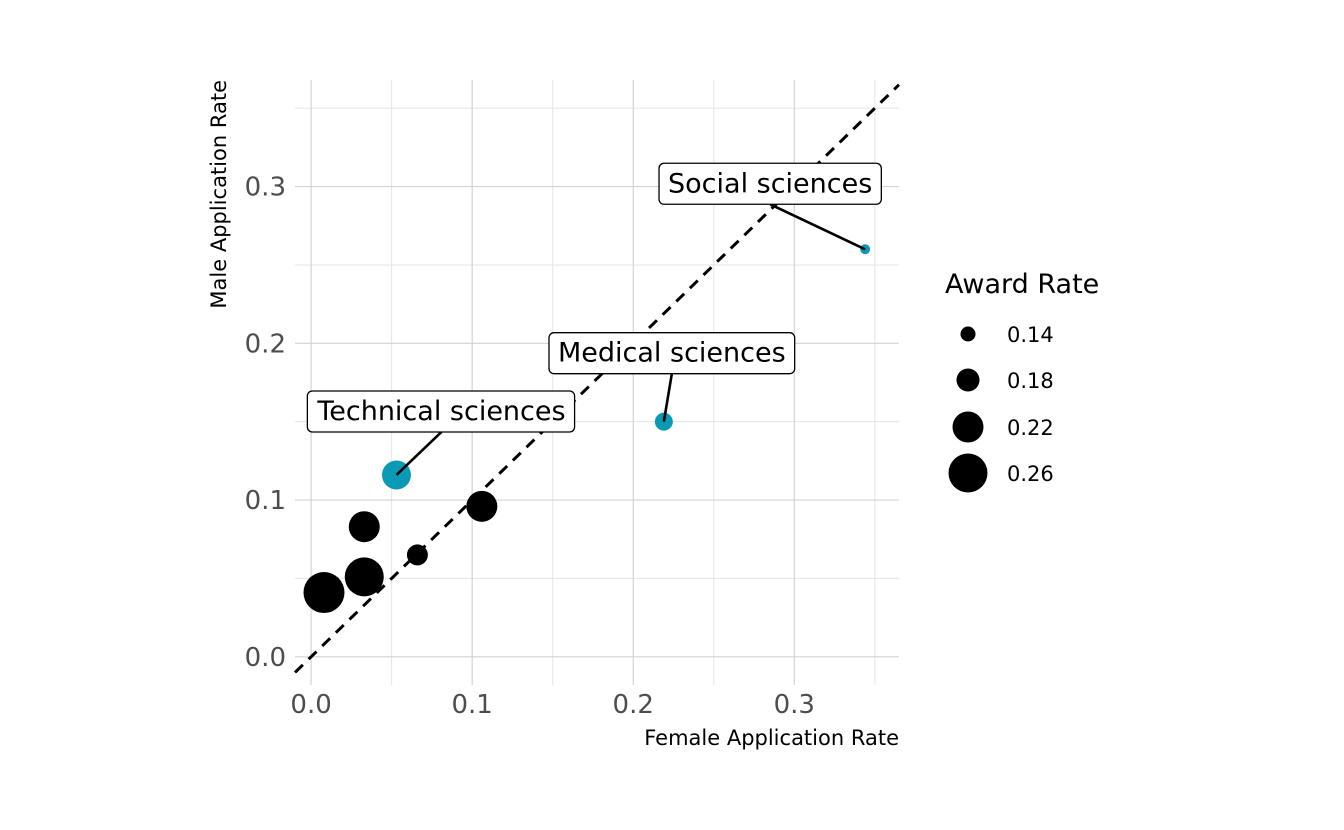  What do you see at coordinates (310, 705) in the screenshot?
I see `x-tick-label: 0.0` at bounding box center [310, 705].